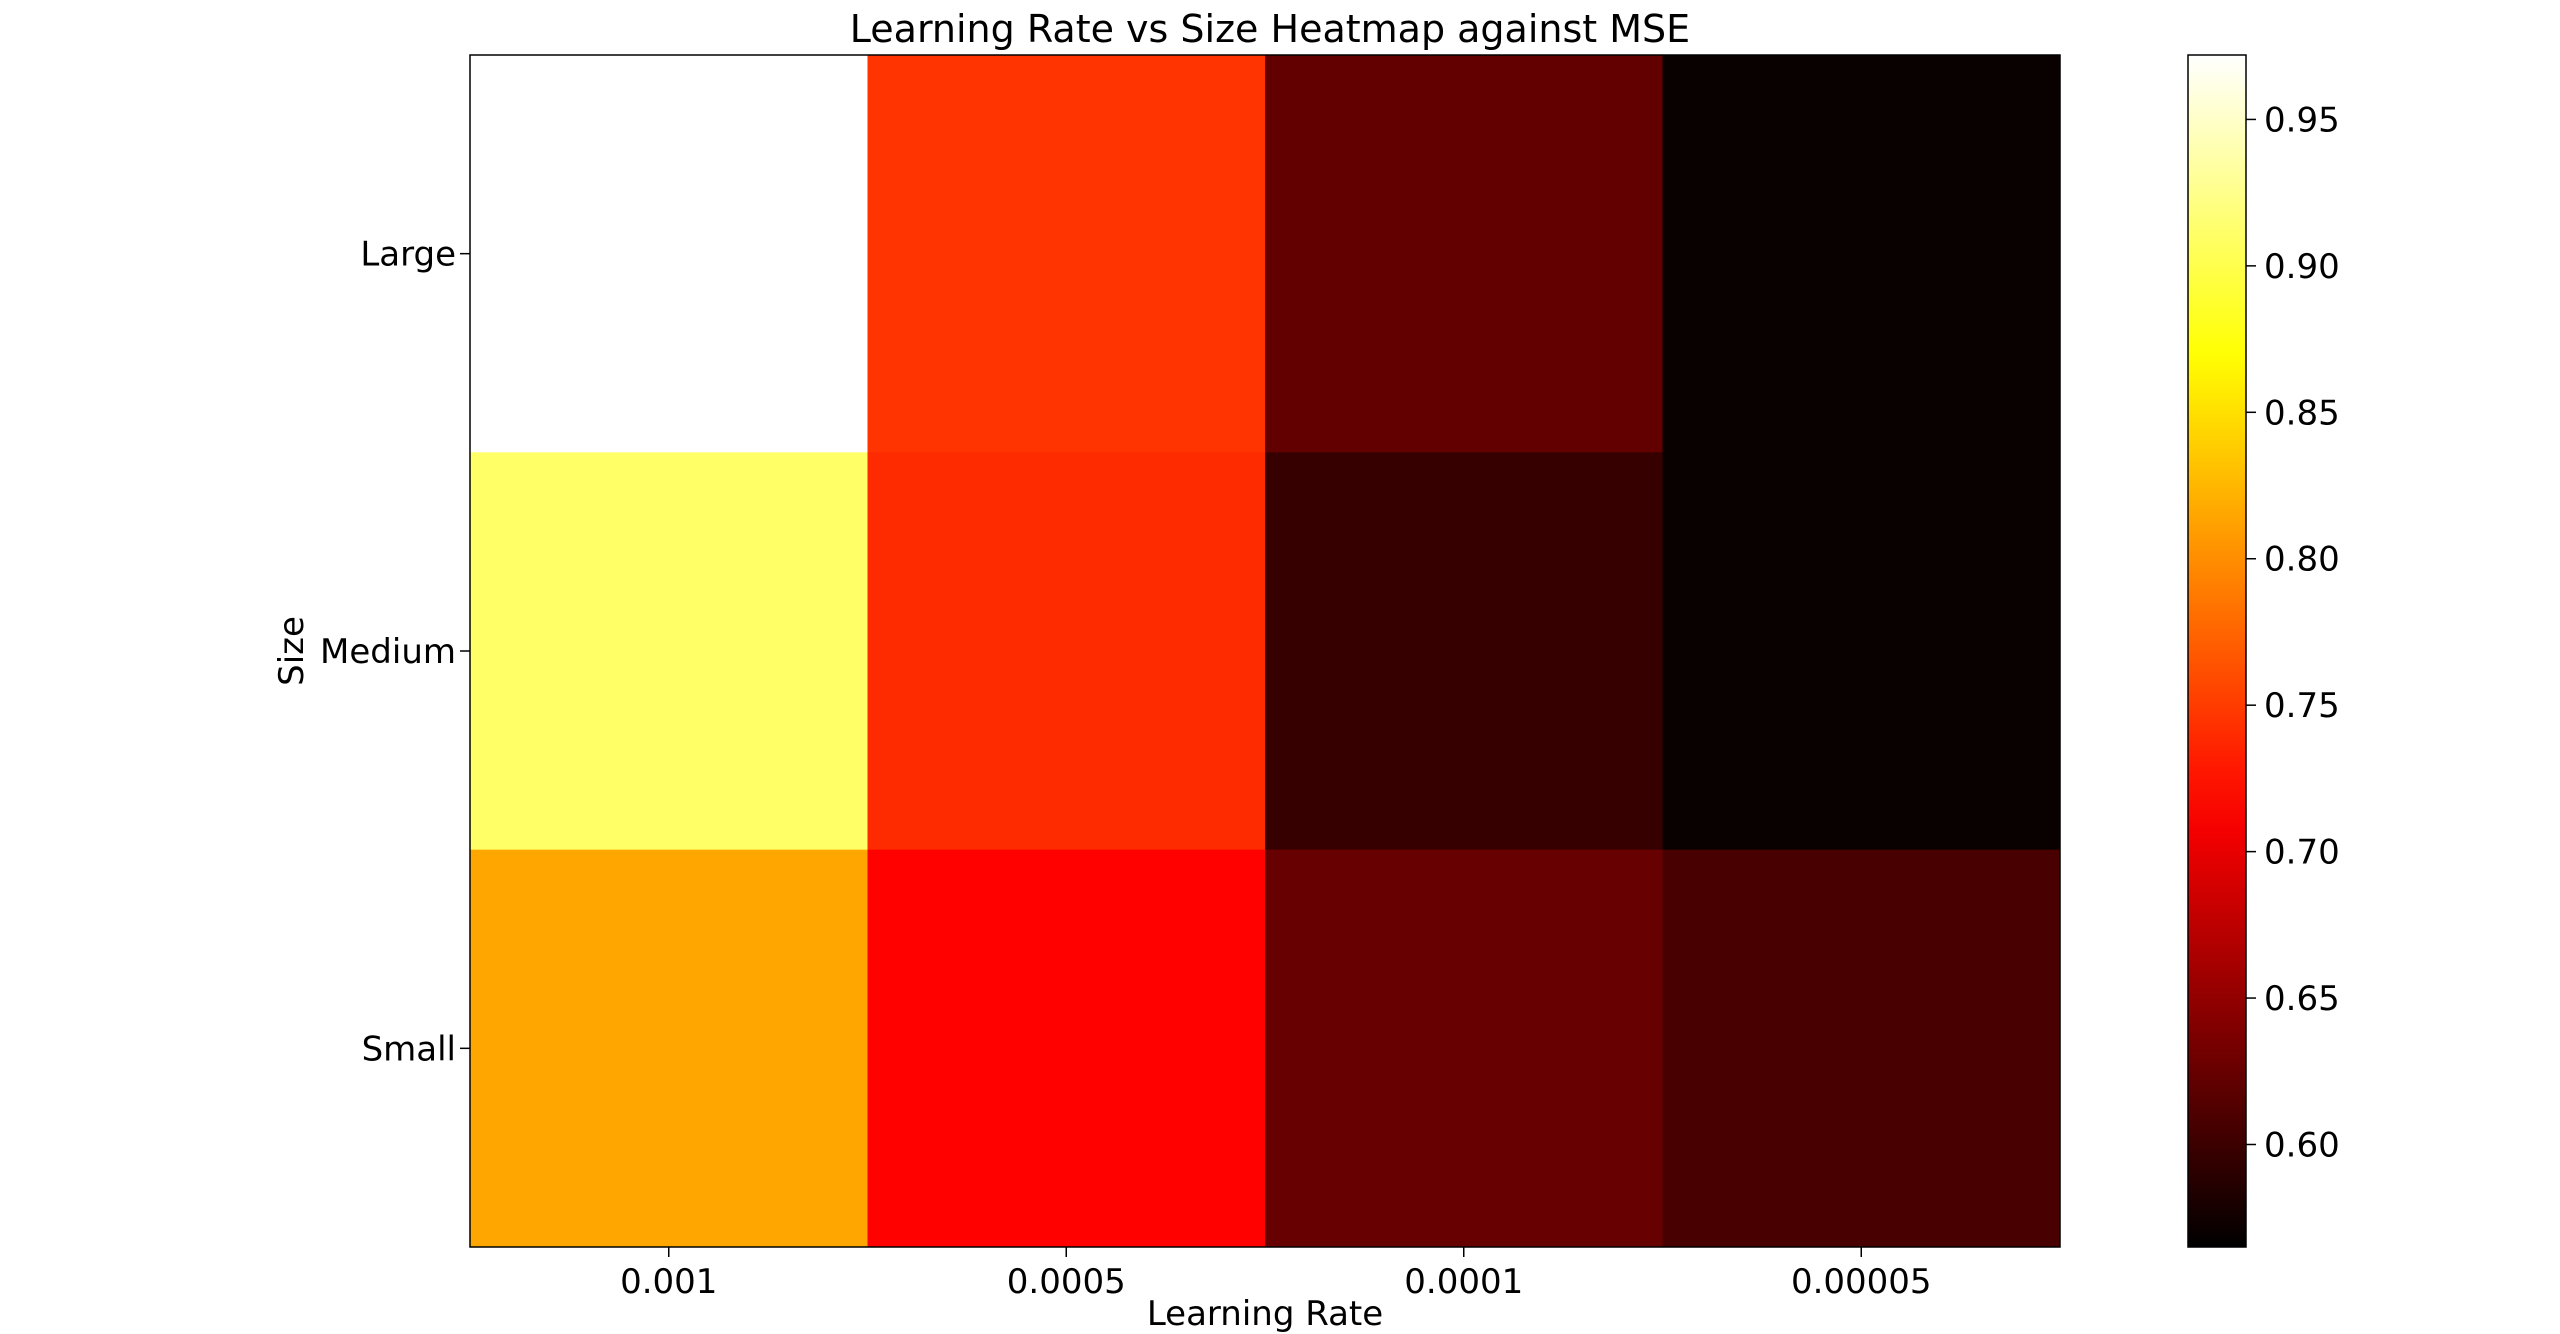  I want to click on y-axis-ticks: Large Medium Small, so click(395, 652).